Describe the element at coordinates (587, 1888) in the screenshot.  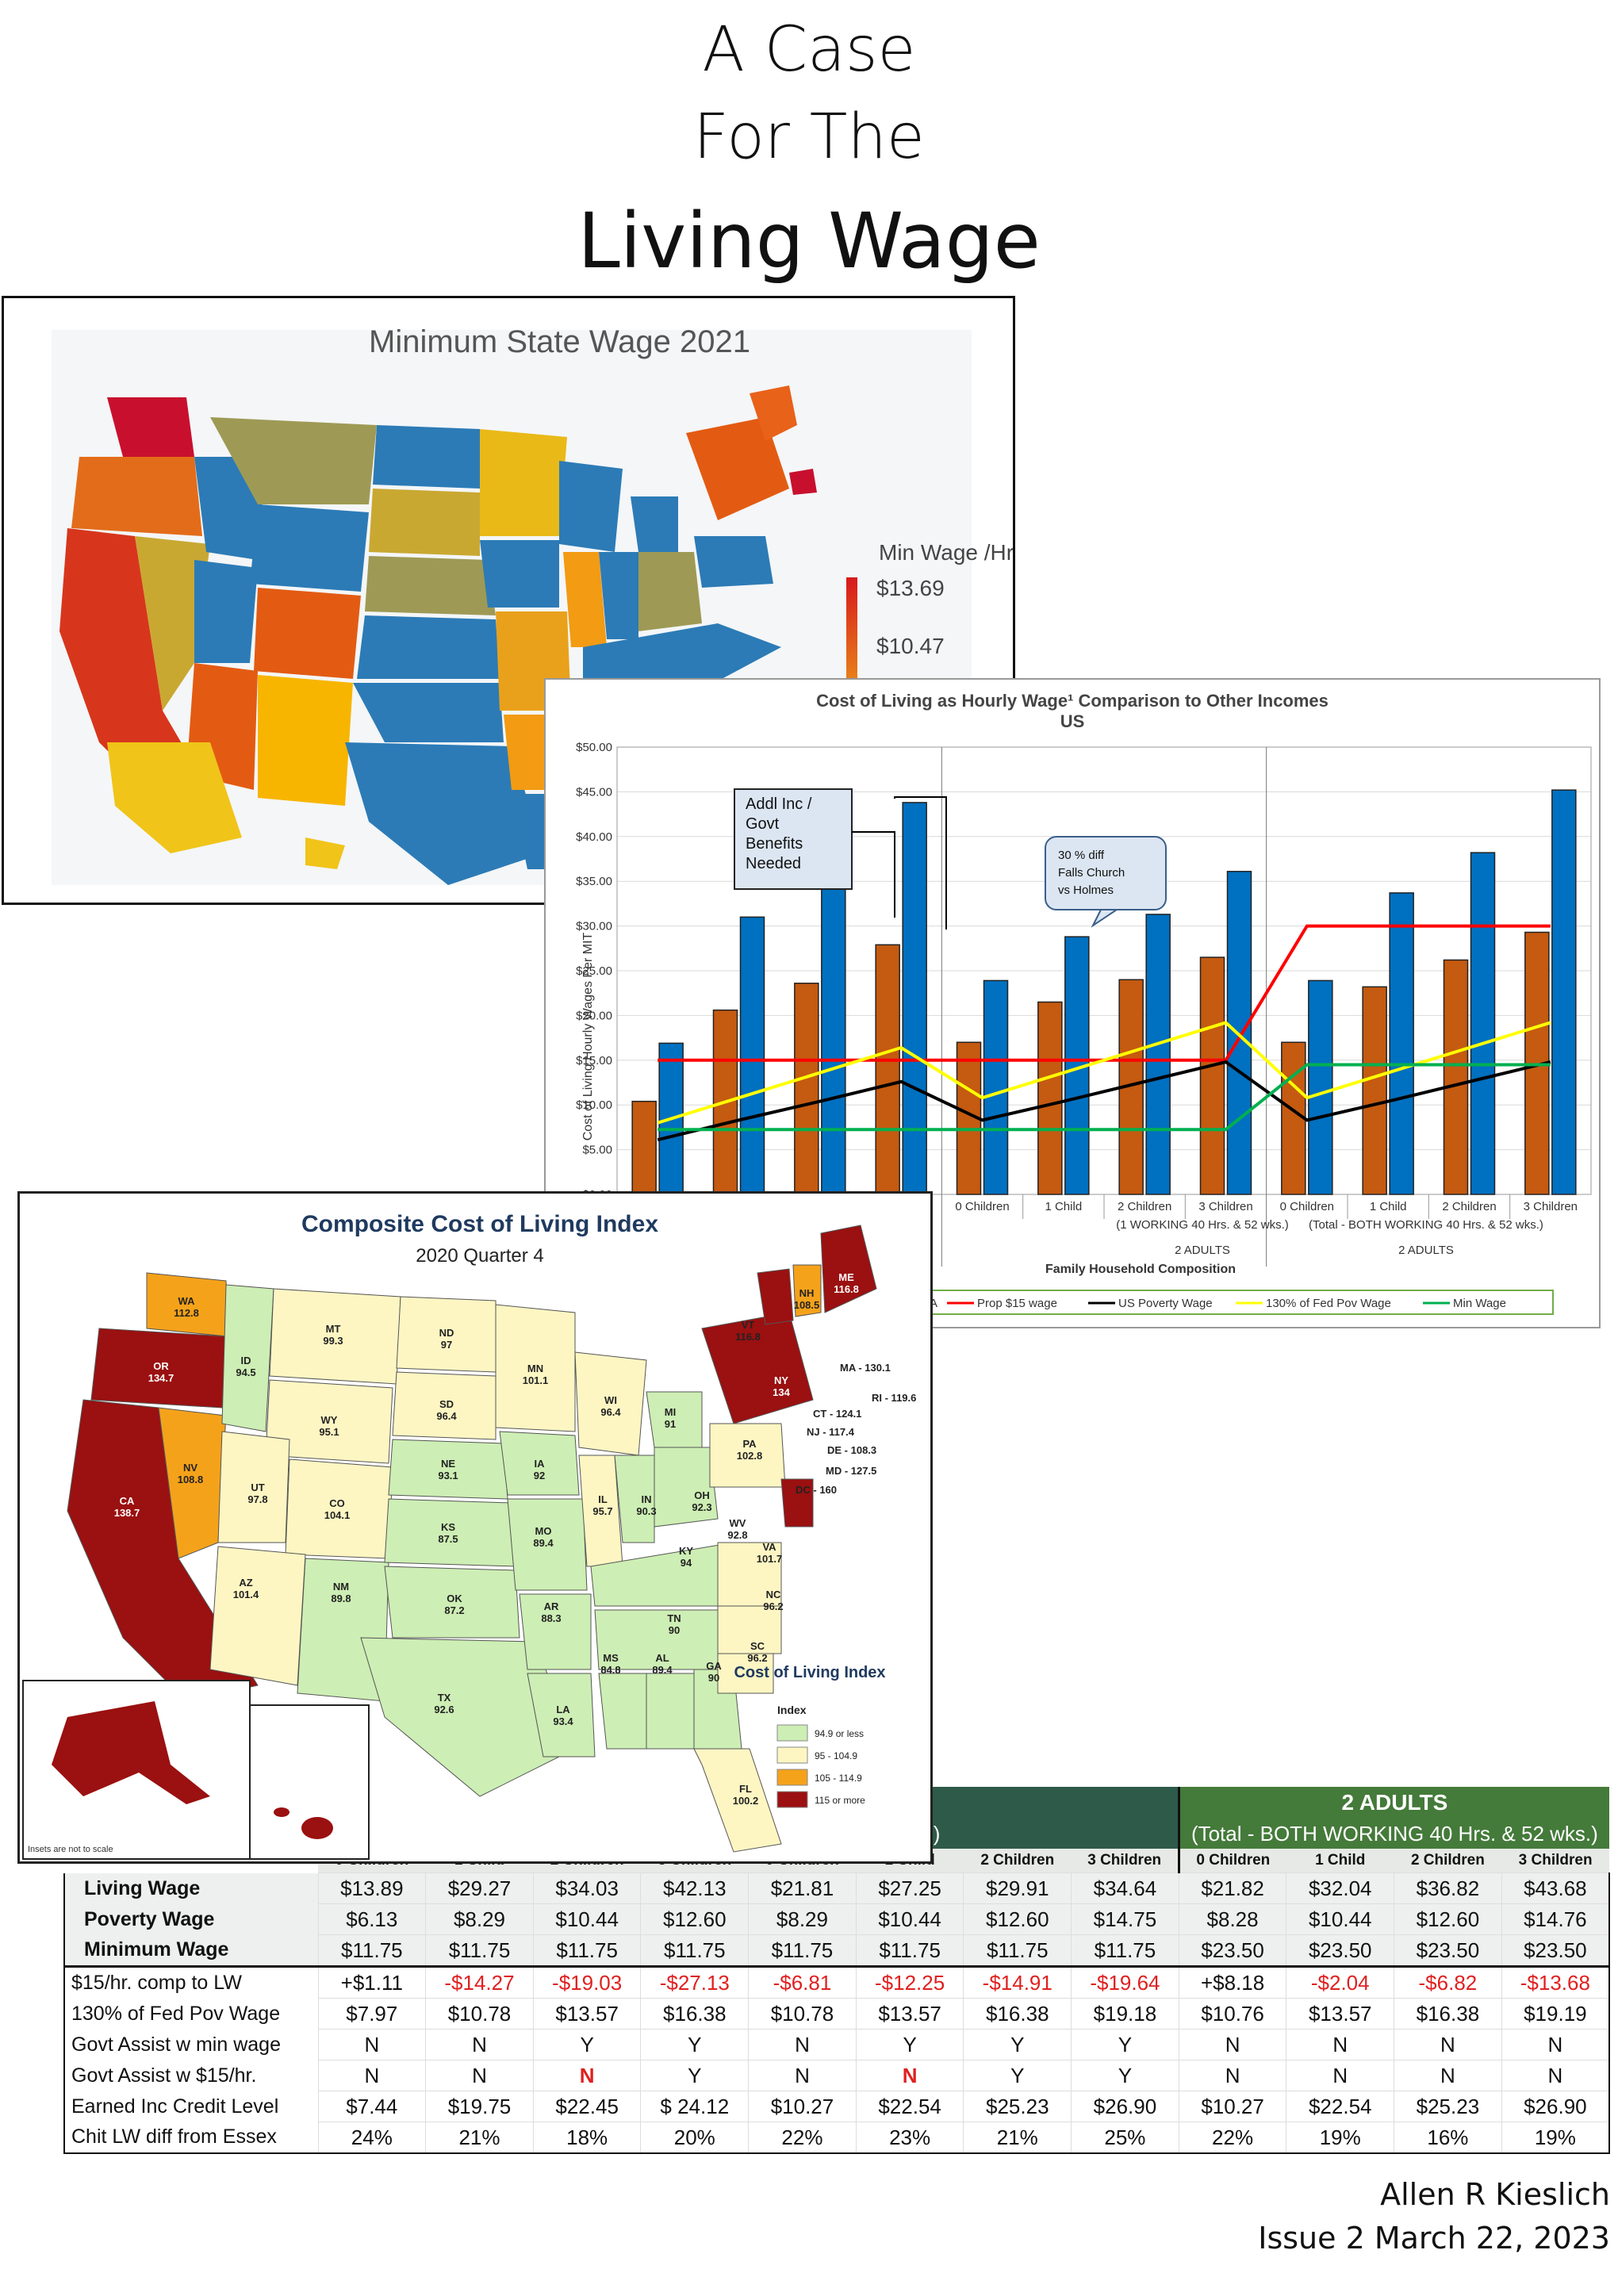
I see `table-cell: $34.03` at that location.